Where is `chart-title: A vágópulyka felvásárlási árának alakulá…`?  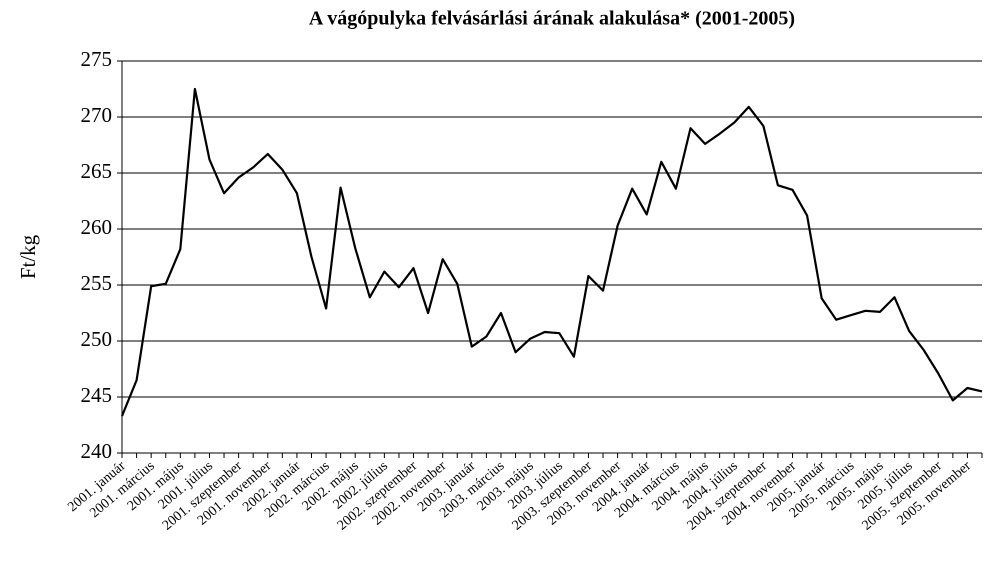
chart-title: A vágópulyka felvásárlási árának alakulá… is located at coordinates (552, 19).